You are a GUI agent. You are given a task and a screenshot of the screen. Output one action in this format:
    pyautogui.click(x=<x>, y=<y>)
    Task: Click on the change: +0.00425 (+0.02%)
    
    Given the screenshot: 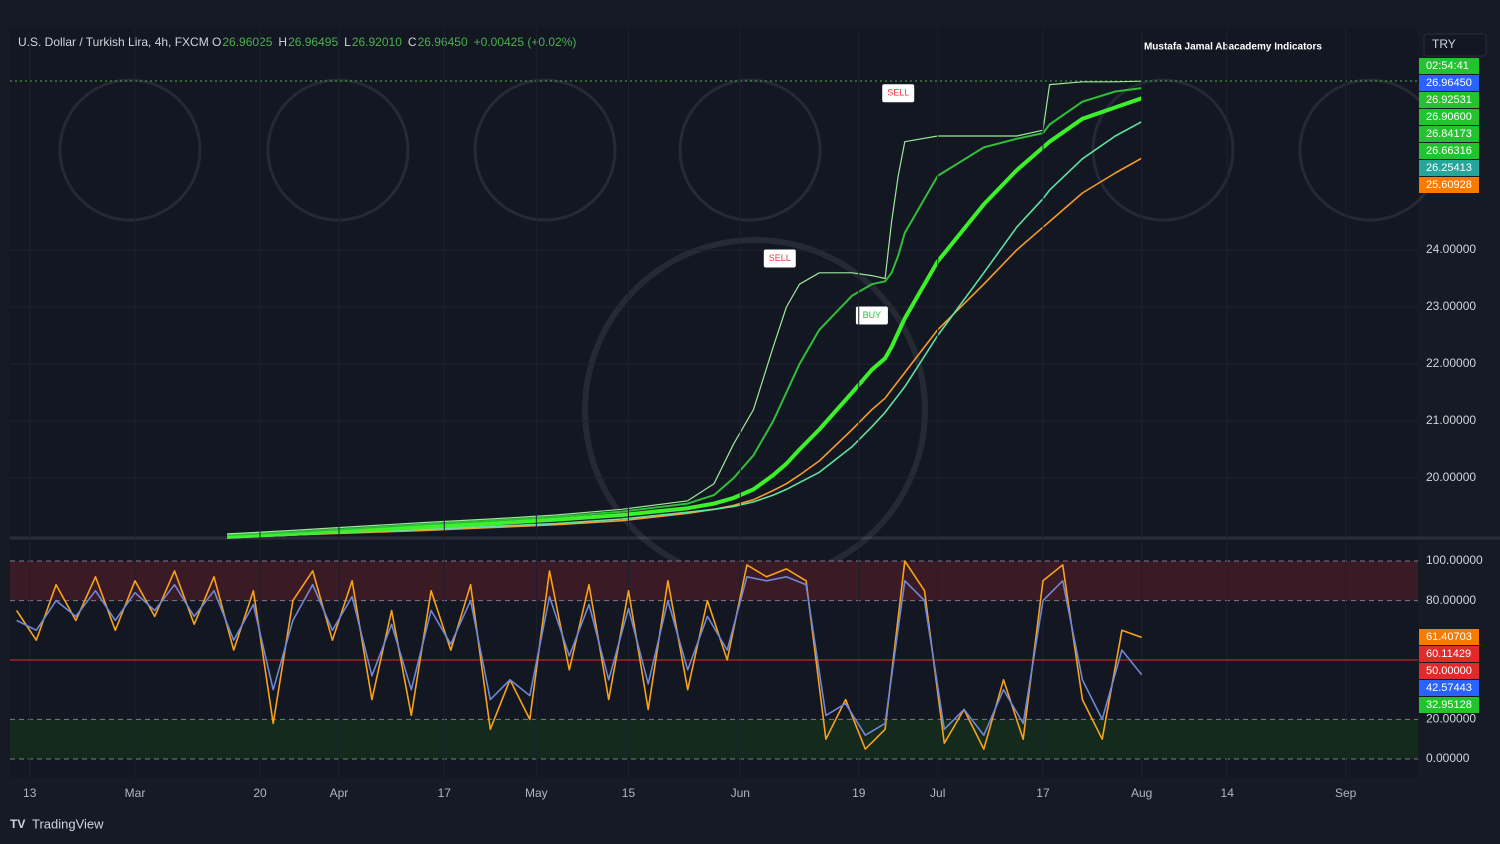 What is the action you would take?
    pyautogui.click(x=525, y=42)
    